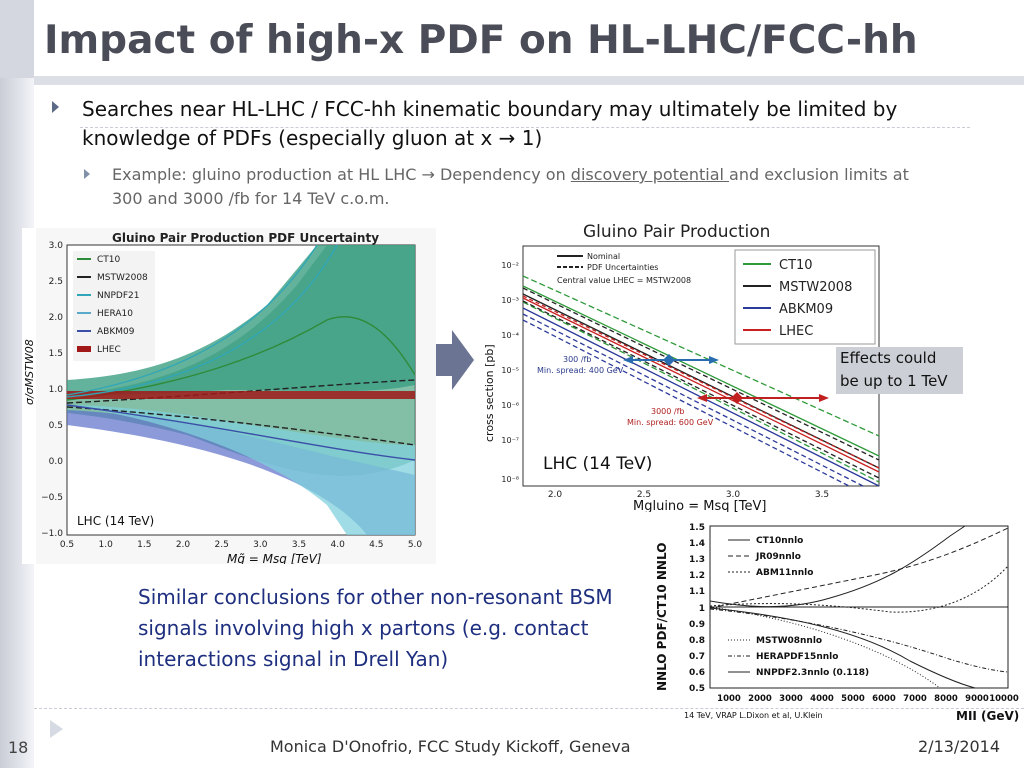 Image resolution: width=1024 pixels, height=768 pixels. I want to click on fig2-ytick: 10⁻⁶, so click(510, 405).